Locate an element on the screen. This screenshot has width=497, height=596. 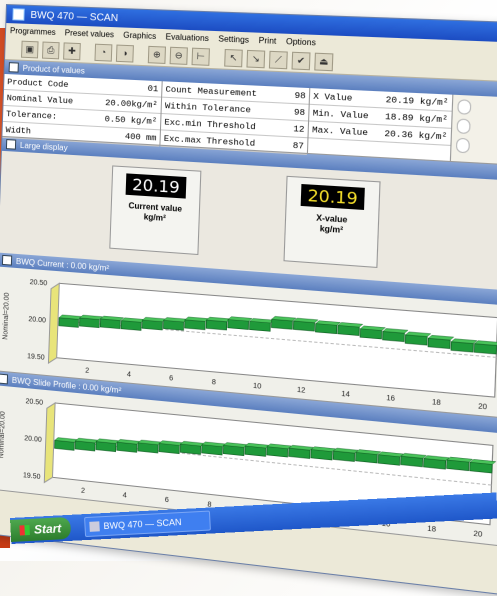
ruler-icon: ⊢ is located at coordinates (201, 56).